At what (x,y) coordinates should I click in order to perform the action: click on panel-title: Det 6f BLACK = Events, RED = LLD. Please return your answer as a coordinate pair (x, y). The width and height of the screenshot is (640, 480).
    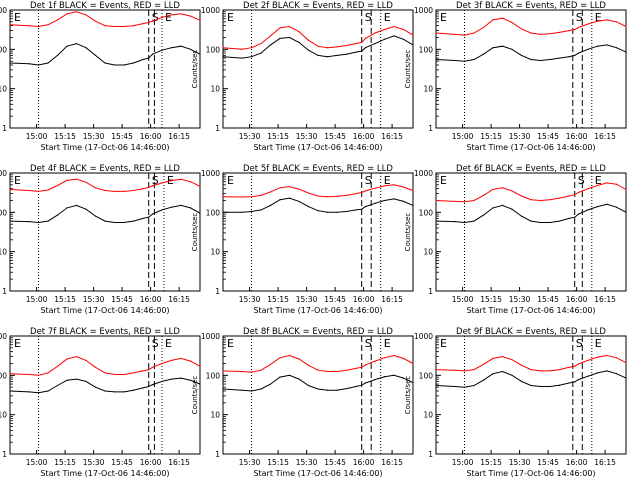
    Looking at the image, I should click on (531, 169).